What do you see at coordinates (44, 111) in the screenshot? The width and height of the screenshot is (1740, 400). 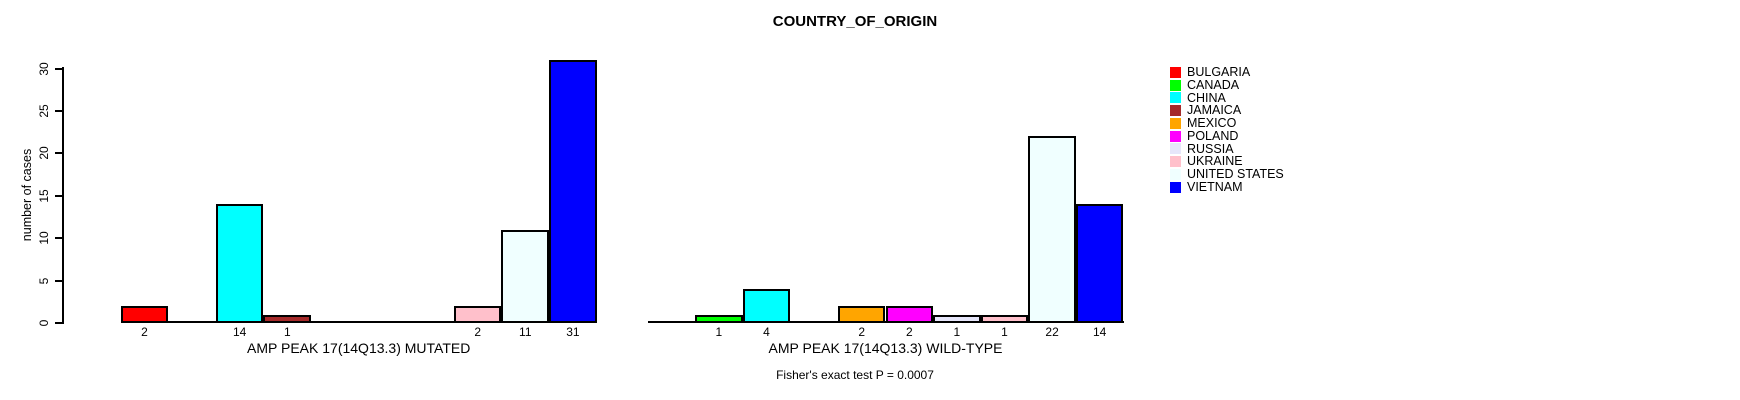 I see `y-tick-label: 25` at bounding box center [44, 111].